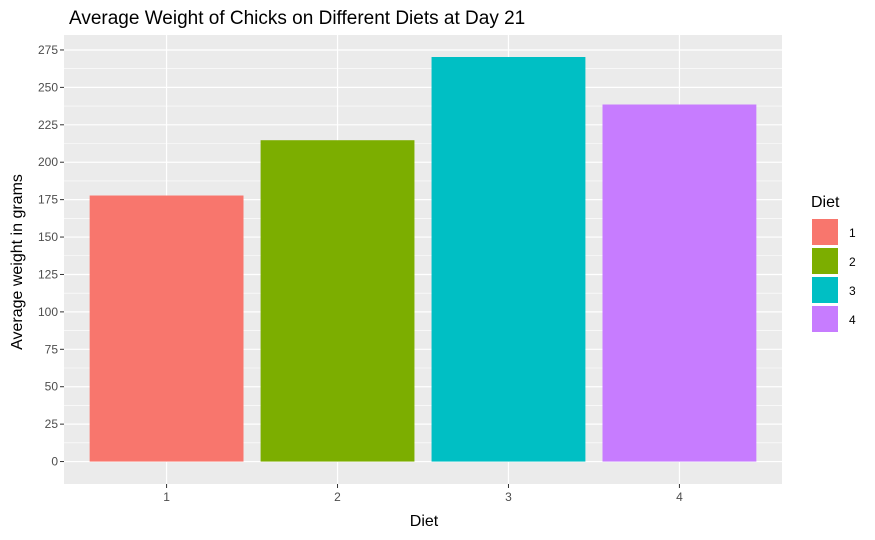 This screenshot has height=540, width=875. What do you see at coordinates (423, 494) in the screenshot?
I see `x-axis: 1 2 3 4` at bounding box center [423, 494].